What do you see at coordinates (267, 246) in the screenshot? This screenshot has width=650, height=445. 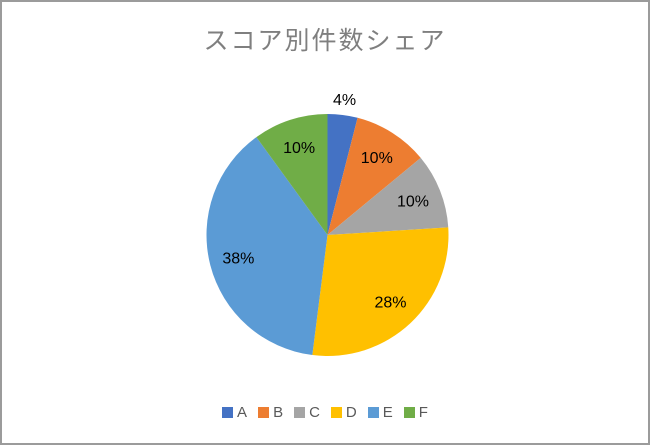 I see `pie-slice-E` at bounding box center [267, 246].